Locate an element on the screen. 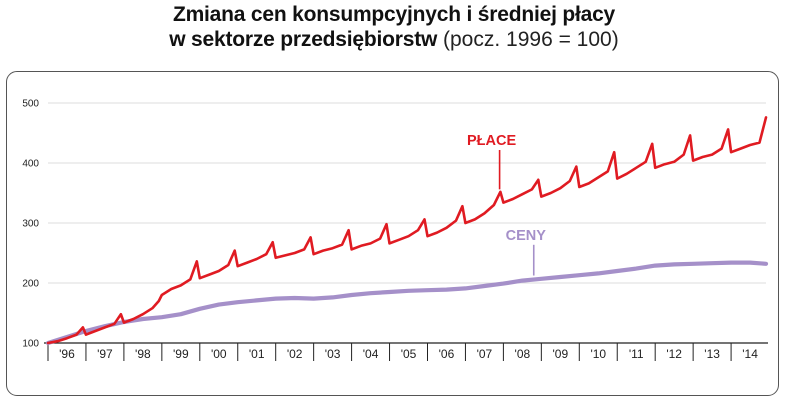 The width and height of the screenshot is (788, 404). series-label-ceny: CENY is located at coordinates (526, 236).